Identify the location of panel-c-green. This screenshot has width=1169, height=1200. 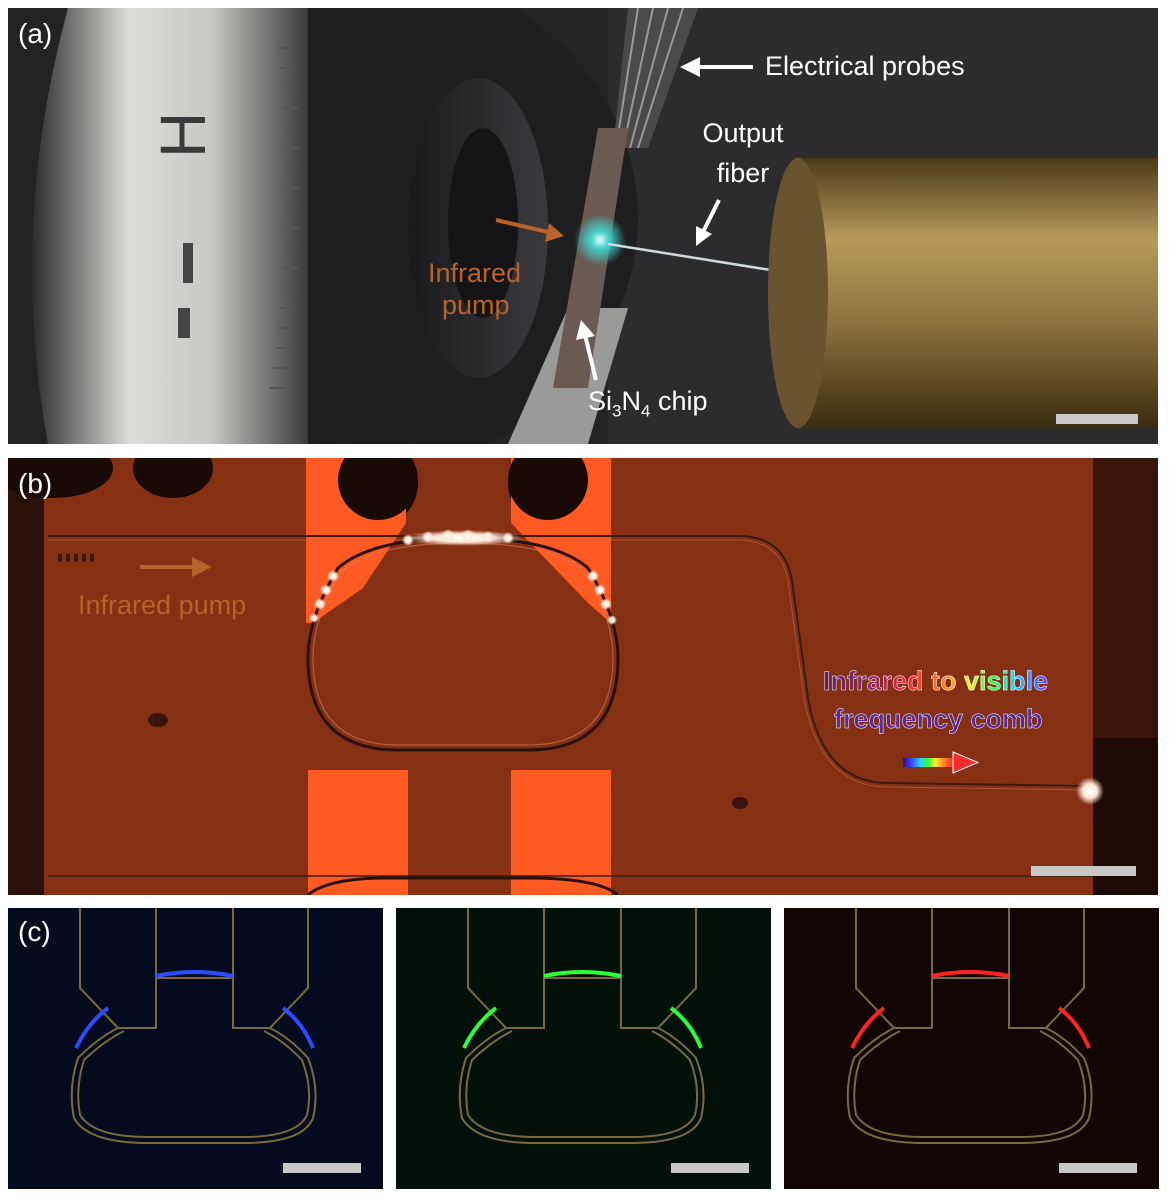
(583, 1048).